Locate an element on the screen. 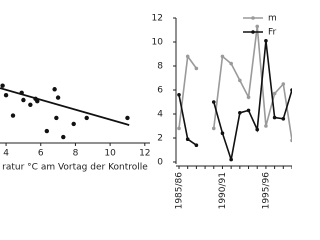 The height and width of the screenshot is (240, 320). x-tick-label: 1990/91 is located at coordinates (223, 190).